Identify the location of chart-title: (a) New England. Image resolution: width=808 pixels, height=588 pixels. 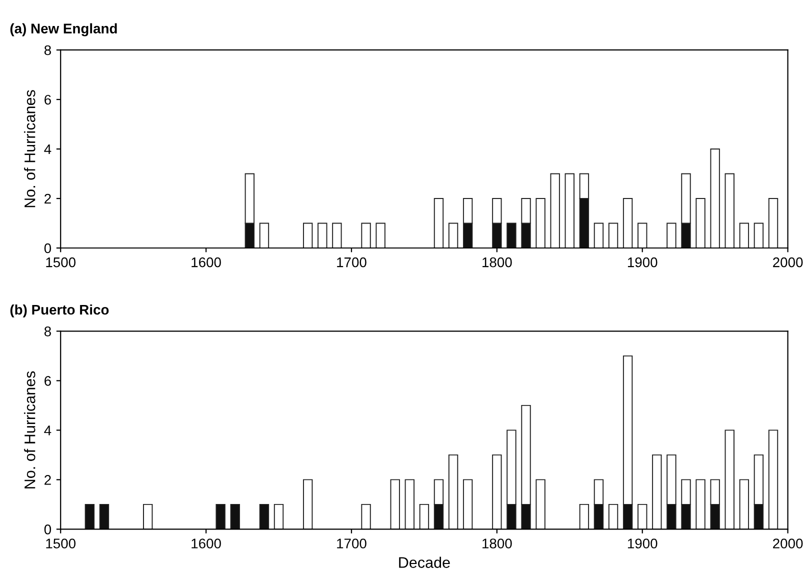
(63, 29).